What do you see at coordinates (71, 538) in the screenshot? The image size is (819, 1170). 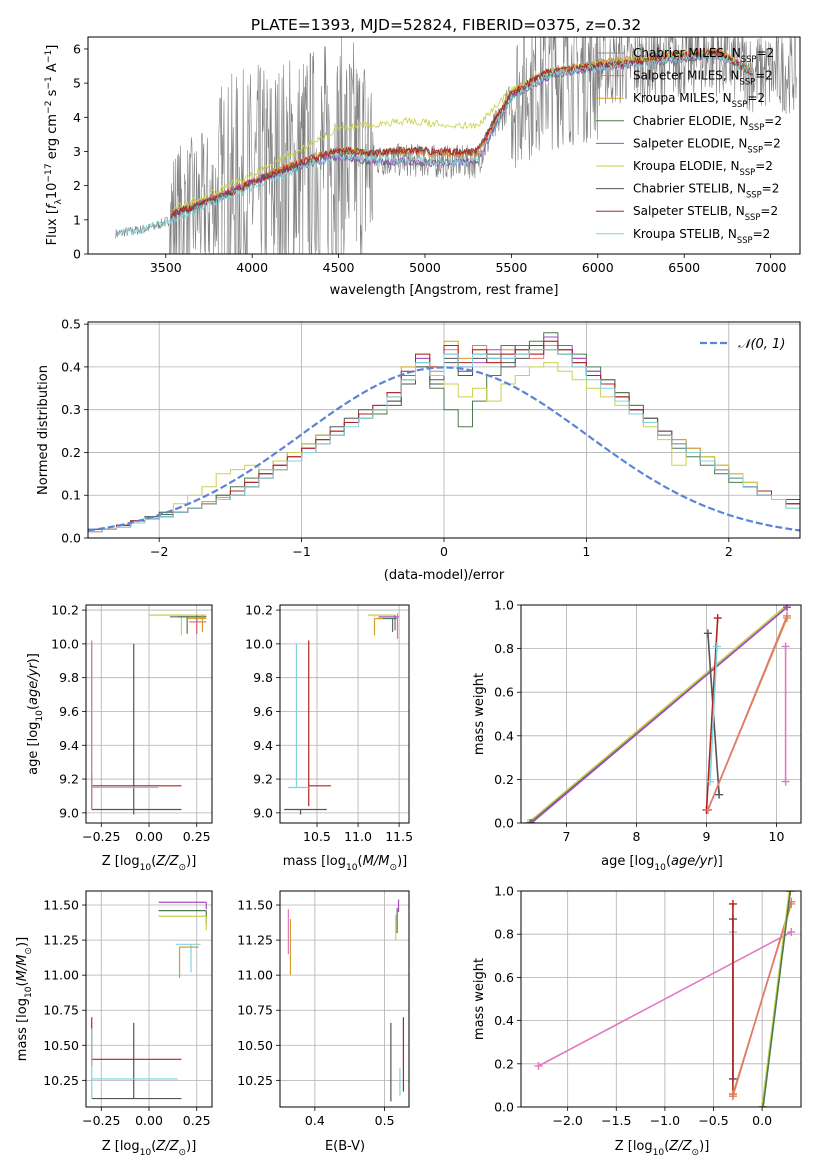 I see `y-tick-label: 0.0` at bounding box center [71, 538].